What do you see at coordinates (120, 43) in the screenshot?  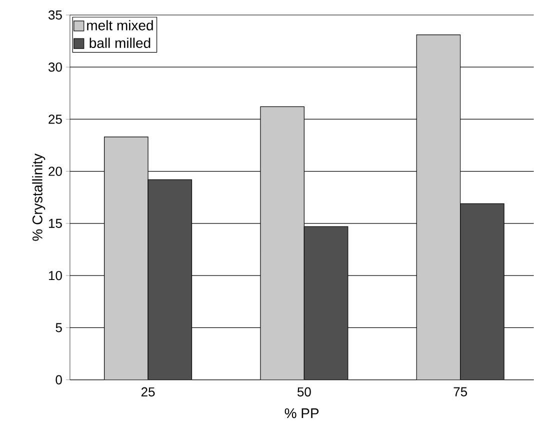 I see `legend-label: ball milled` at bounding box center [120, 43].